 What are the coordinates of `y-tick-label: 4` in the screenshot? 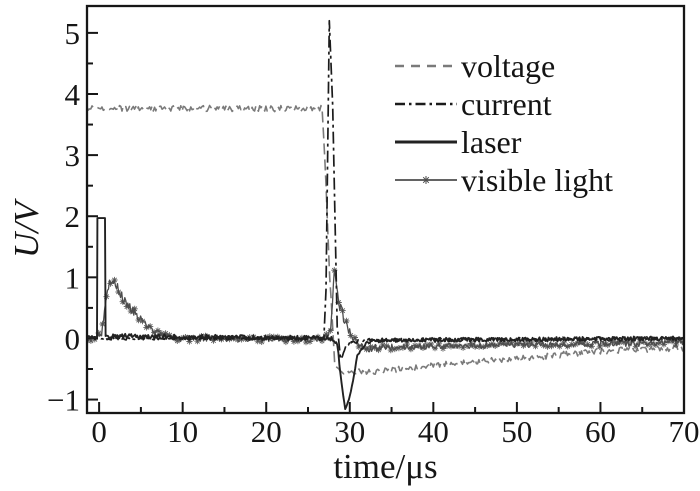 It's located at (73, 94).